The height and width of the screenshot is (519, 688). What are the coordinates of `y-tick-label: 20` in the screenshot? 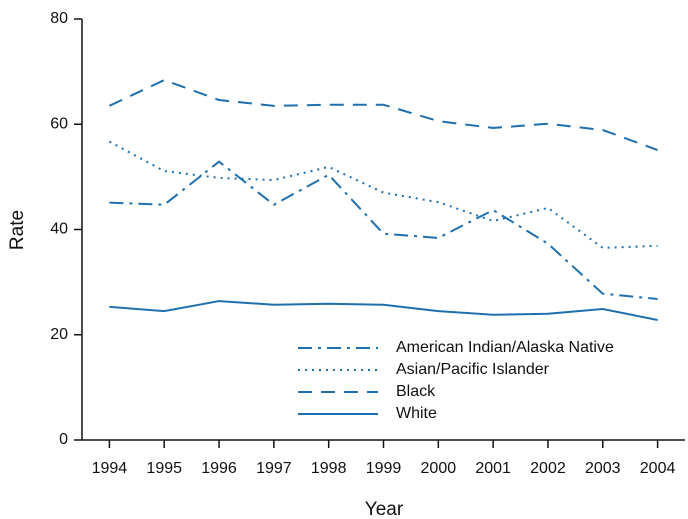 It's located at (59, 334).